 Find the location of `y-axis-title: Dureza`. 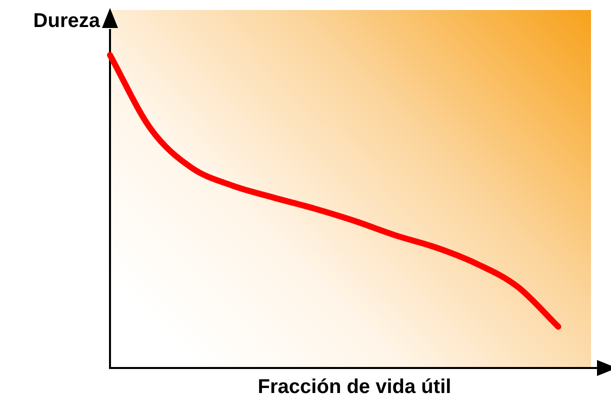

y-axis-title: Dureza is located at coordinates (66, 21).